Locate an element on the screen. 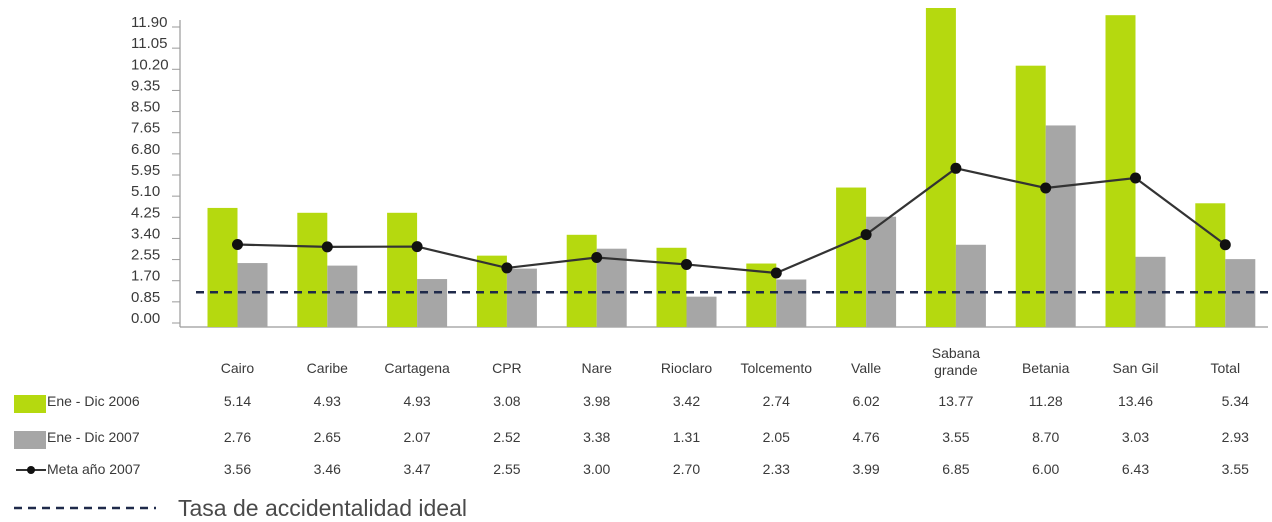  value-cell: 3.98 is located at coordinates (596, 401).